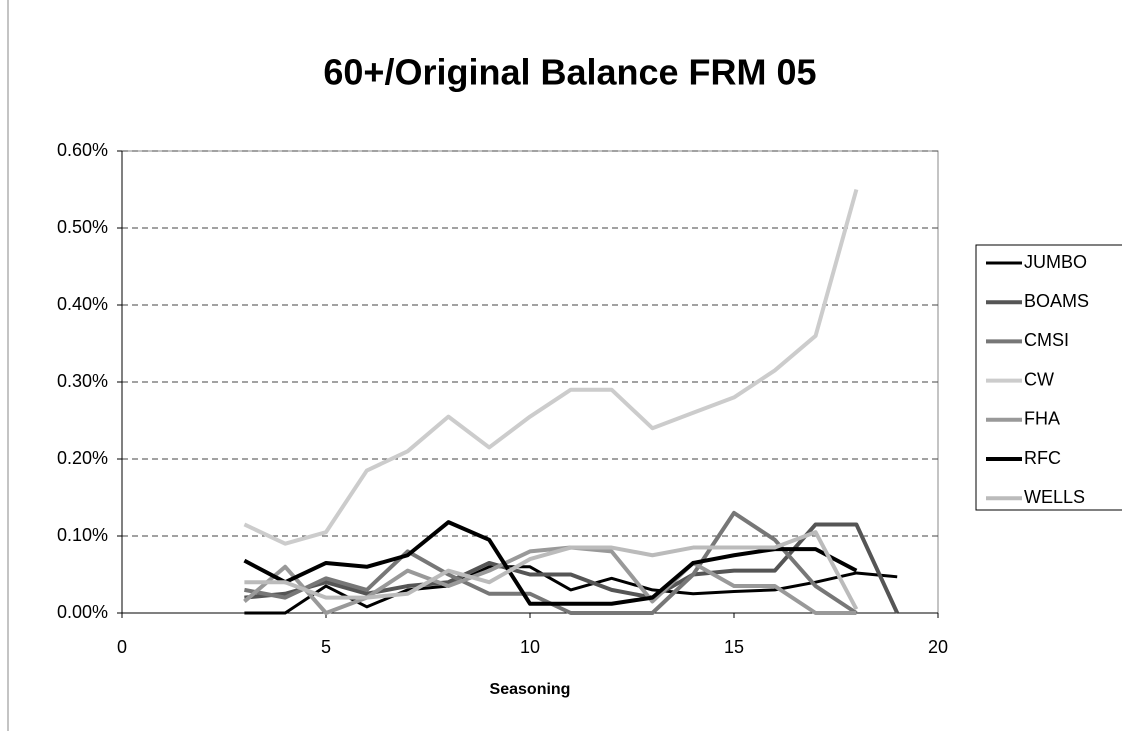 The height and width of the screenshot is (731, 1122). I want to click on y-tick-label: 0.10%, so click(82, 535).